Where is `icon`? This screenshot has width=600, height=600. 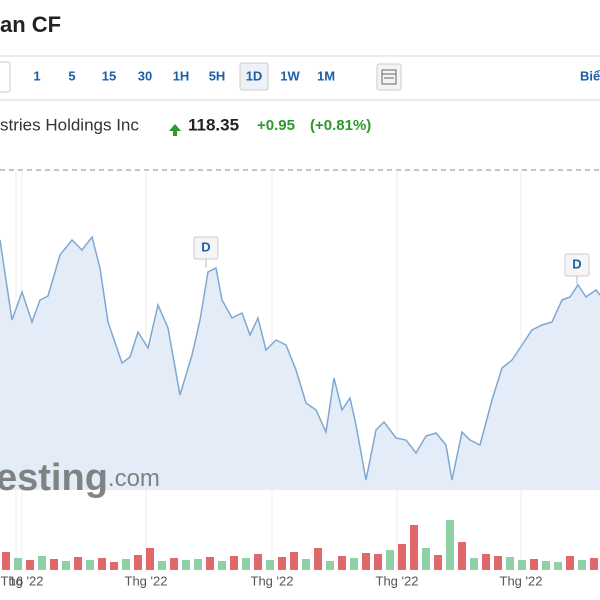 icon is located at coordinates (389, 77).